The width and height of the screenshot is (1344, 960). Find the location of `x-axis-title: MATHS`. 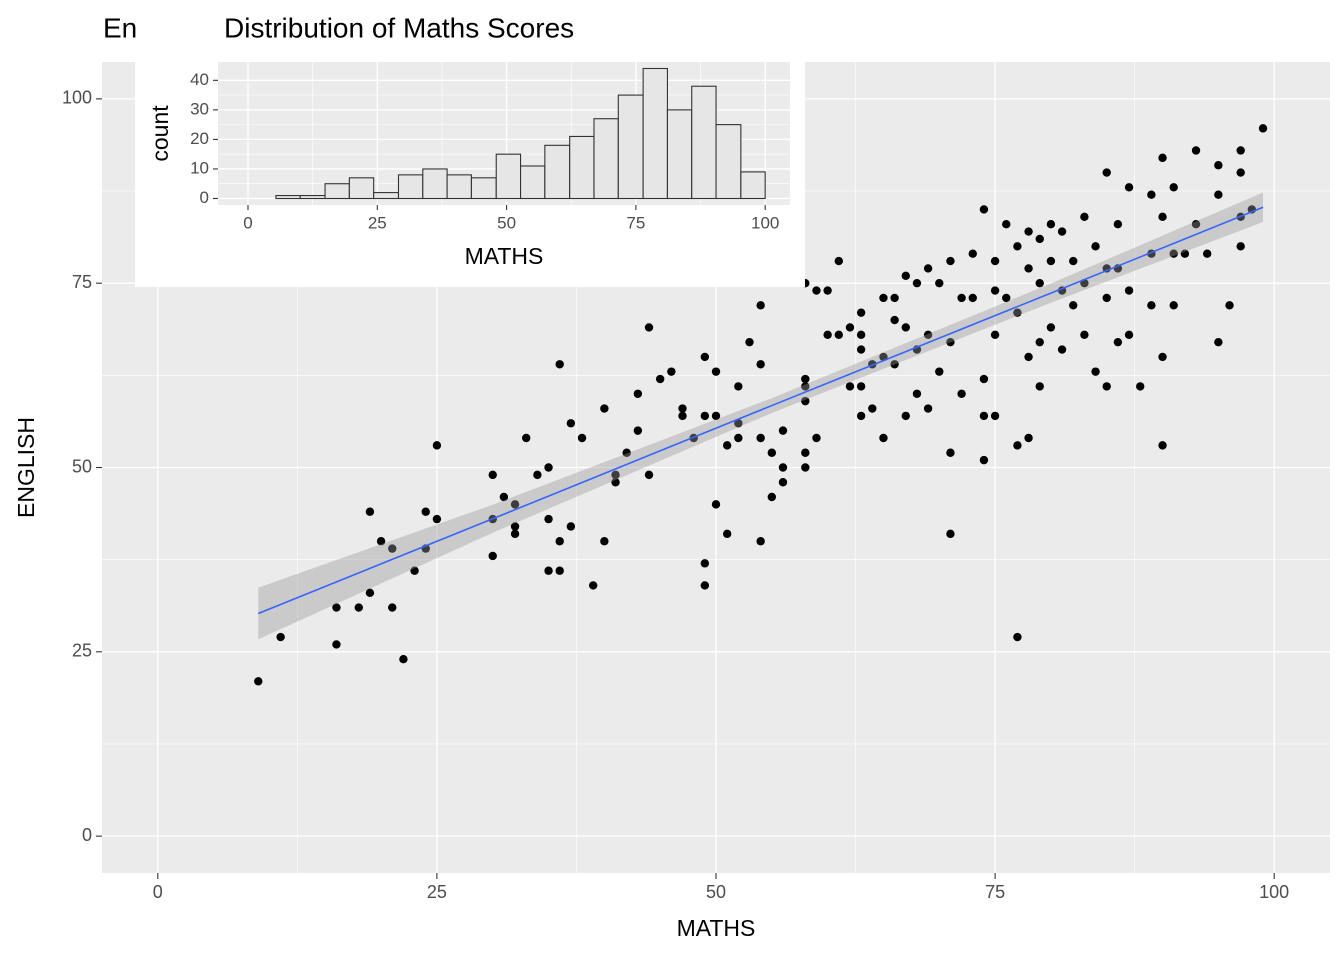

x-axis-title: MATHS is located at coordinates (504, 256).